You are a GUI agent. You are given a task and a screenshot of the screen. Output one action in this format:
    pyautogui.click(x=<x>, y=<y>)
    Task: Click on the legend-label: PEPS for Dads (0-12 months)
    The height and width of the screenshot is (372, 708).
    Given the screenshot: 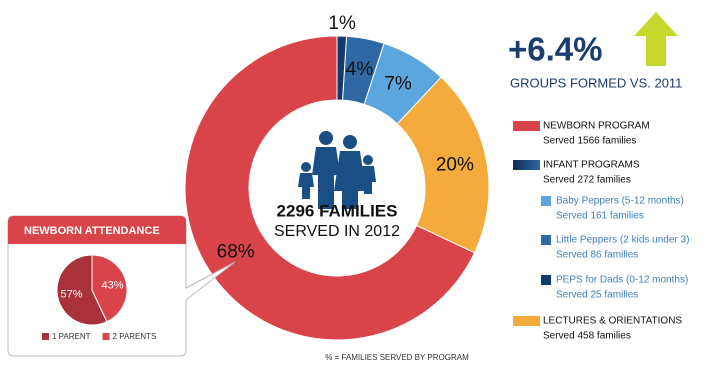 What is the action you would take?
    pyautogui.click(x=622, y=280)
    